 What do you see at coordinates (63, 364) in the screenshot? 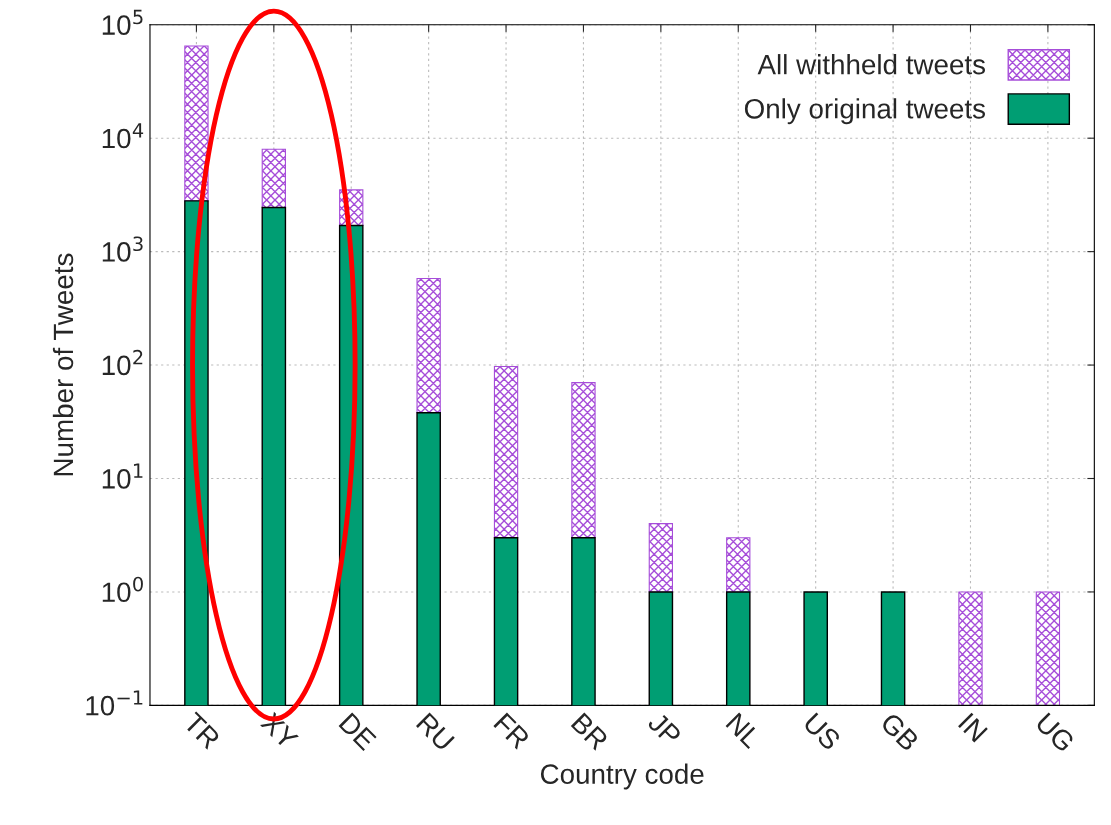
I see `y-axis-title: Number of Tweets` at bounding box center [63, 364].